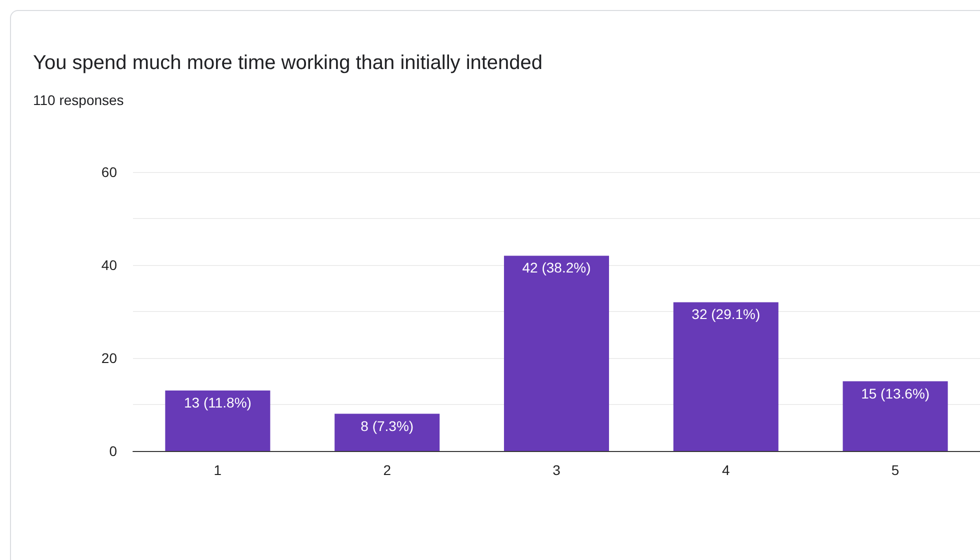 The image size is (980, 560). What do you see at coordinates (78, 100) in the screenshot?
I see `chart-subtitle: 110 responses` at bounding box center [78, 100].